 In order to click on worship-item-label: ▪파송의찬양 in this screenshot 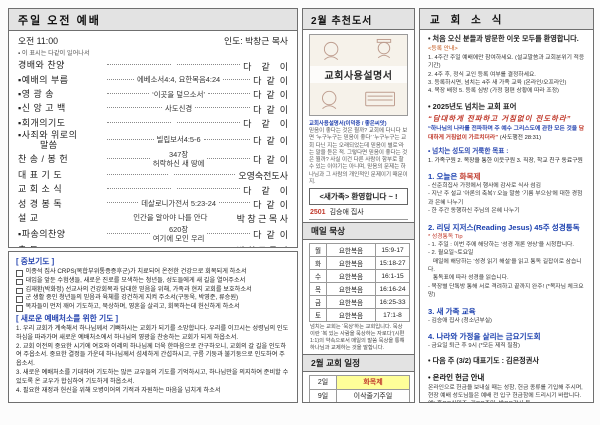, I will do `click(42, 233)`.